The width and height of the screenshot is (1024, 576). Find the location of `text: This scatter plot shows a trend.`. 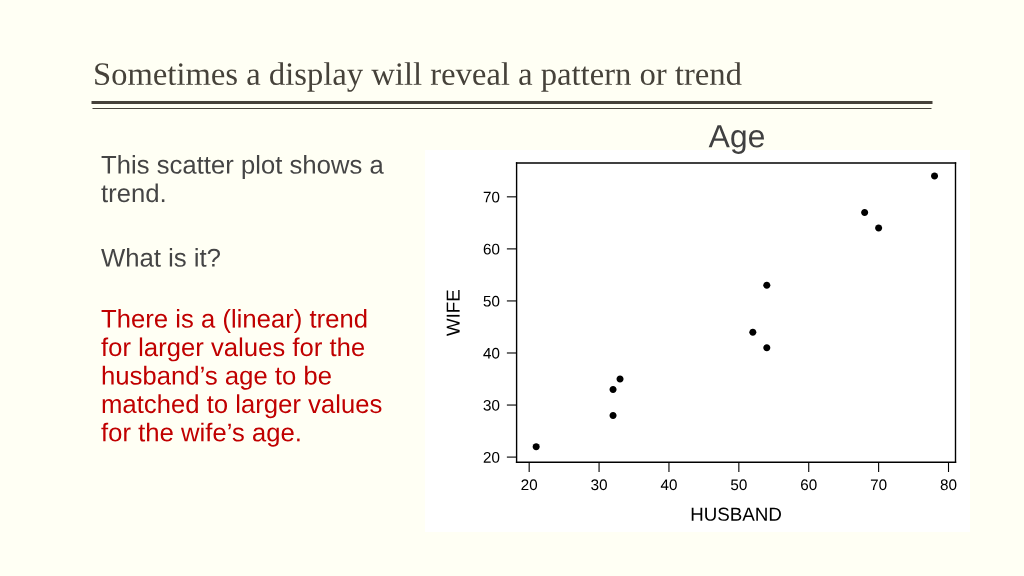

text: This scatter plot shows a trend. is located at coordinates (242, 179).